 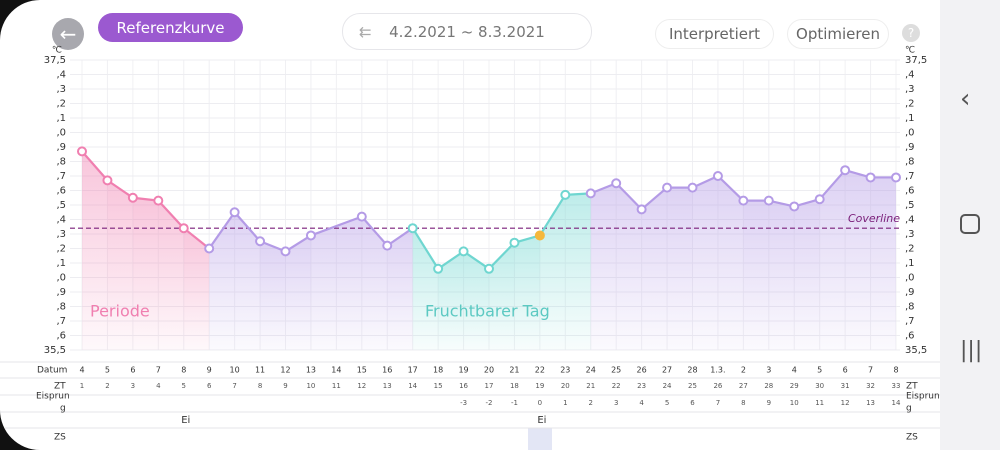 What do you see at coordinates (158, 370) in the screenshot?
I see `x-tick-label: 7` at bounding box center [158, 370].